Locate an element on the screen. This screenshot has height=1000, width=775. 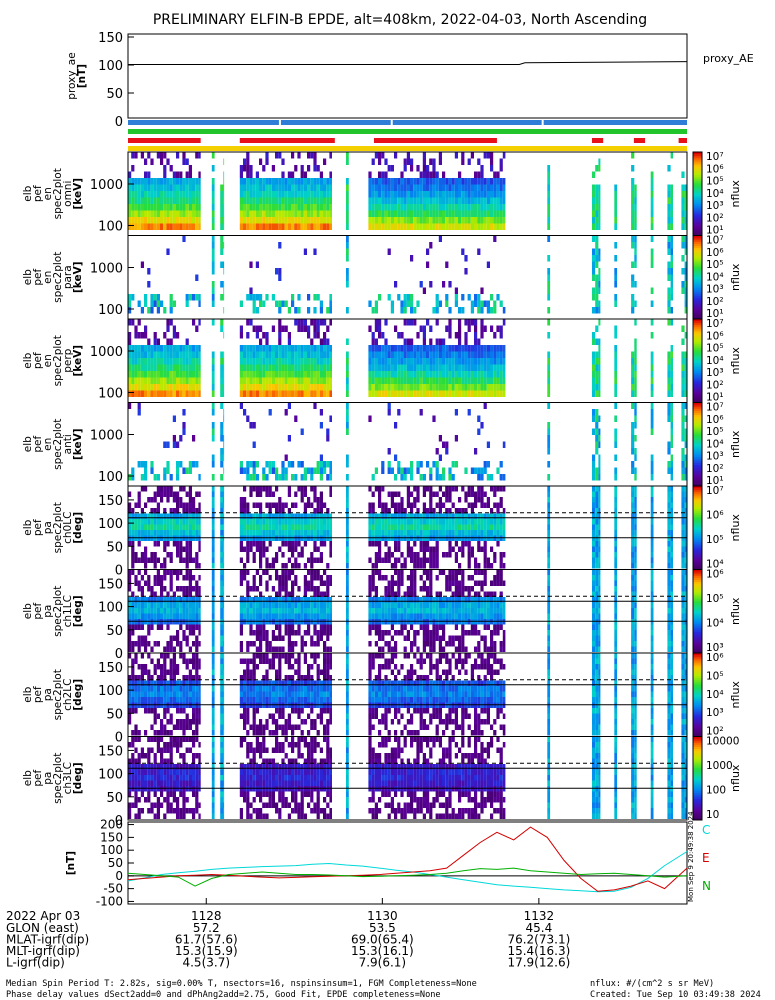
y-tick-label: 1000 is located at coordinates (106, 436).